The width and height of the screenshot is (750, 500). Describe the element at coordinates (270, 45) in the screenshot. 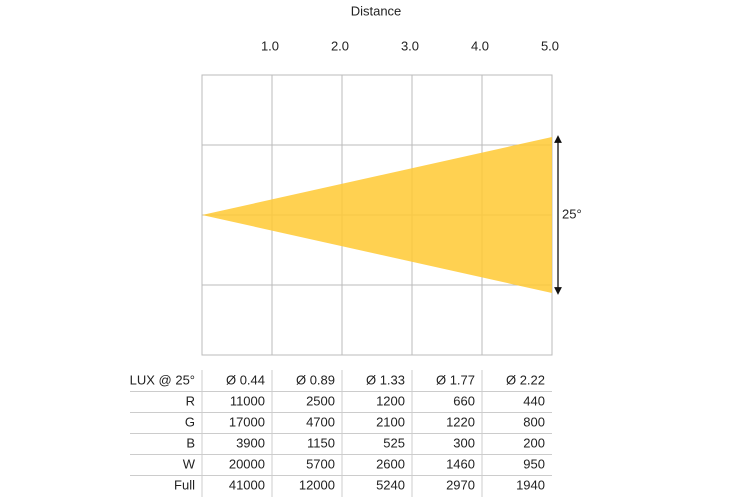

I see `tick-label: 1.0` at that location.